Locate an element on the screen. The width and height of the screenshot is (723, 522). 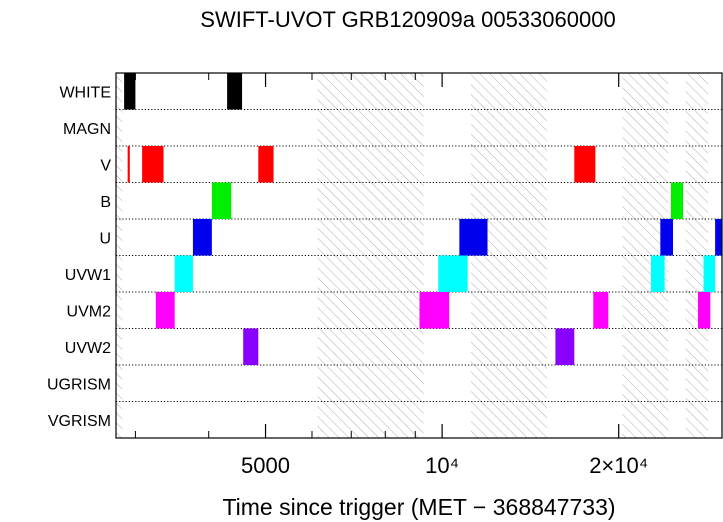
filter-label-uvw1: UVW1 is located at coordinates (88, 275).